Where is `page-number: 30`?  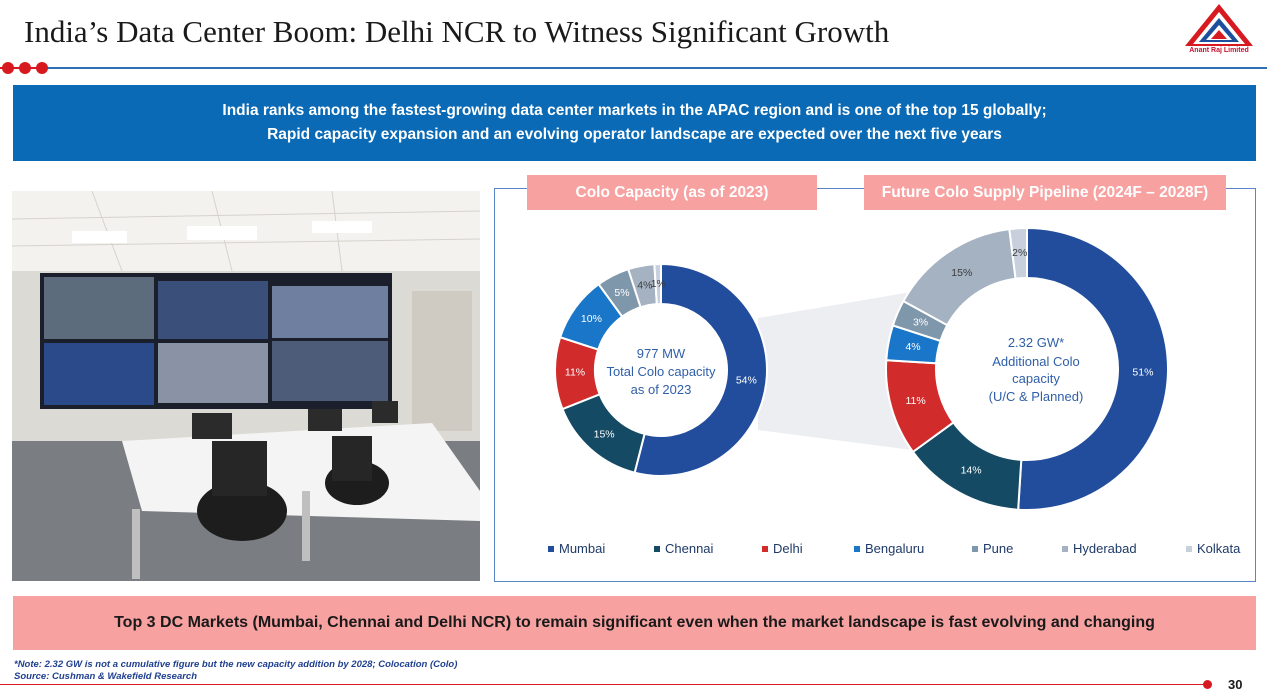 page-number: 30 is located at coordinates (1235, 684).